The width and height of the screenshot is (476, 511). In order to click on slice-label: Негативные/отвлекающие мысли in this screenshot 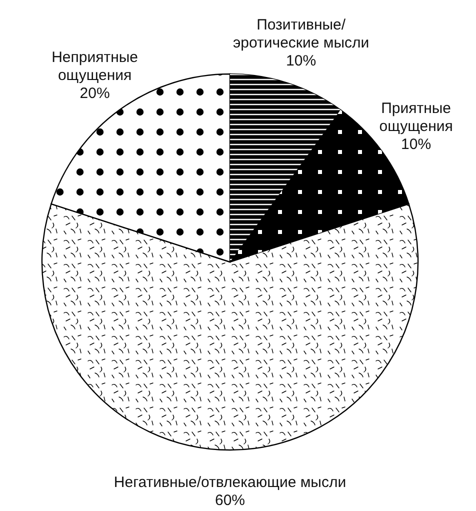, I will do `click(230, 482)`.